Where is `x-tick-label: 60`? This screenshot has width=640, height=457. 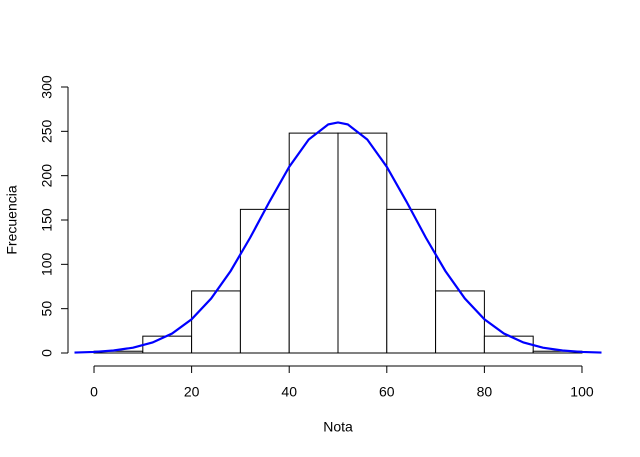
x-tick-label: 60 is located at coordinates (387, 392).